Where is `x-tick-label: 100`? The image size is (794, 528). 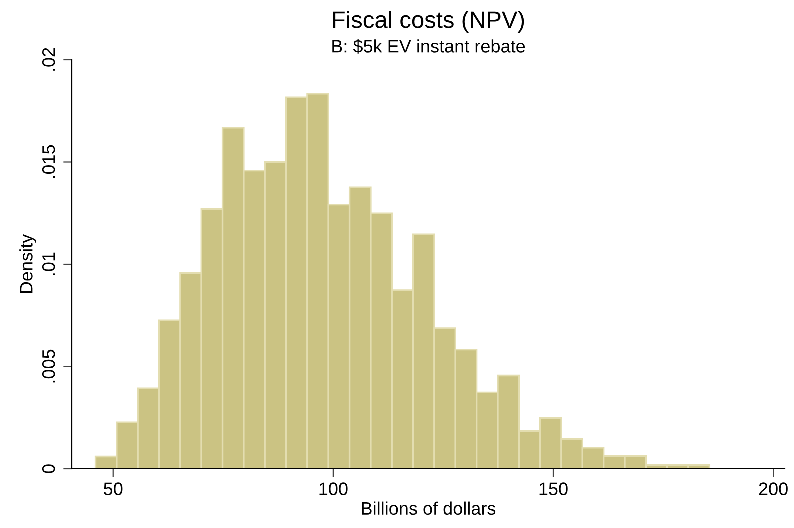 x-tick-label: 100 is located at coordinates (334, 489).